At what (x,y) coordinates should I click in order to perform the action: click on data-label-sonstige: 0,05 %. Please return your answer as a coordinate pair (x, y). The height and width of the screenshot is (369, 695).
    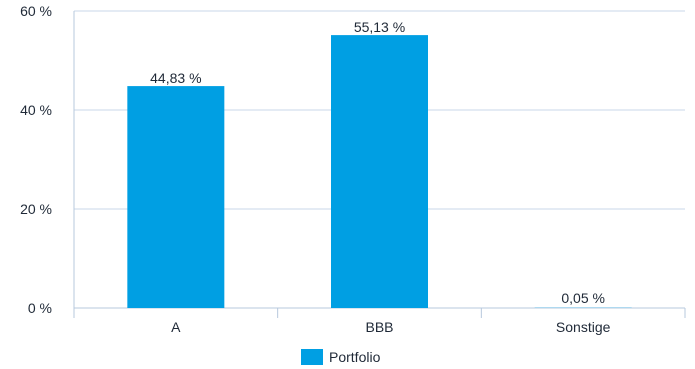
    Looking at the image, I should click on (583, 298).